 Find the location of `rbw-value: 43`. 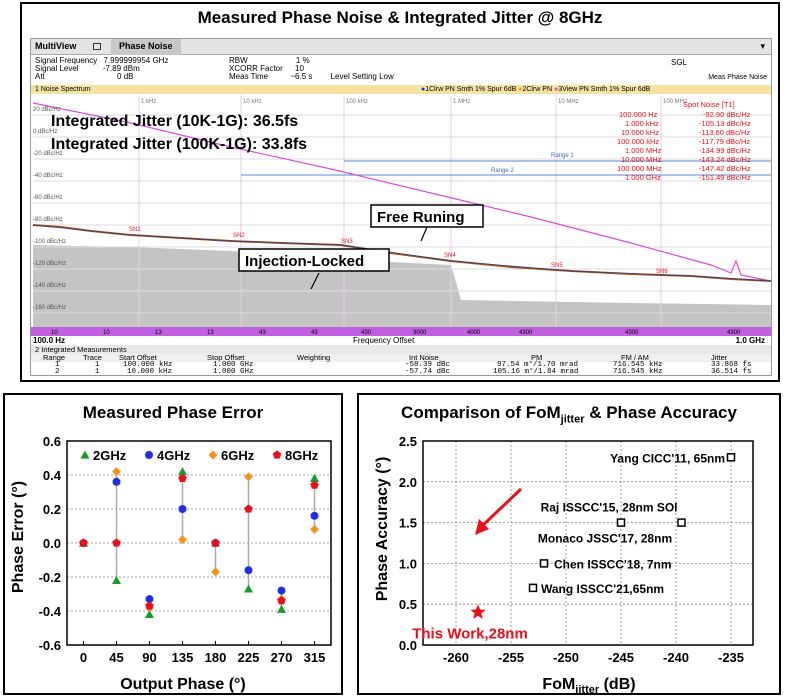

rbw-value: 43 is located at coordinates (314, 333).